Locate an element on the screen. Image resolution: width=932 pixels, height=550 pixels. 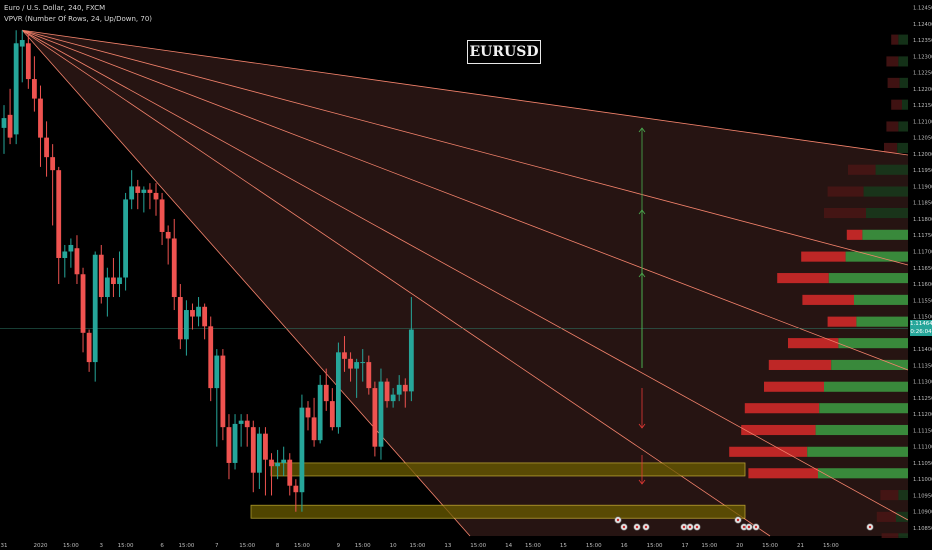
time-tick-label: 13 is located at coordinates (447, 546).